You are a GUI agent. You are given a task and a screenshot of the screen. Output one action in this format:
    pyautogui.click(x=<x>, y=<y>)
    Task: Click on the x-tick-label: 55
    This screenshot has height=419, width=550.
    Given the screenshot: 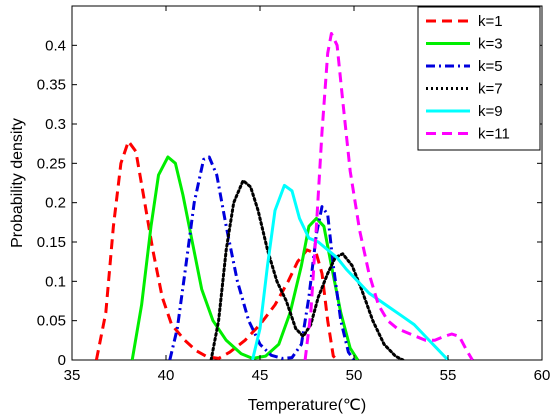 What is the action you would take?
    pyautogui.click(x=448, y=375)
    